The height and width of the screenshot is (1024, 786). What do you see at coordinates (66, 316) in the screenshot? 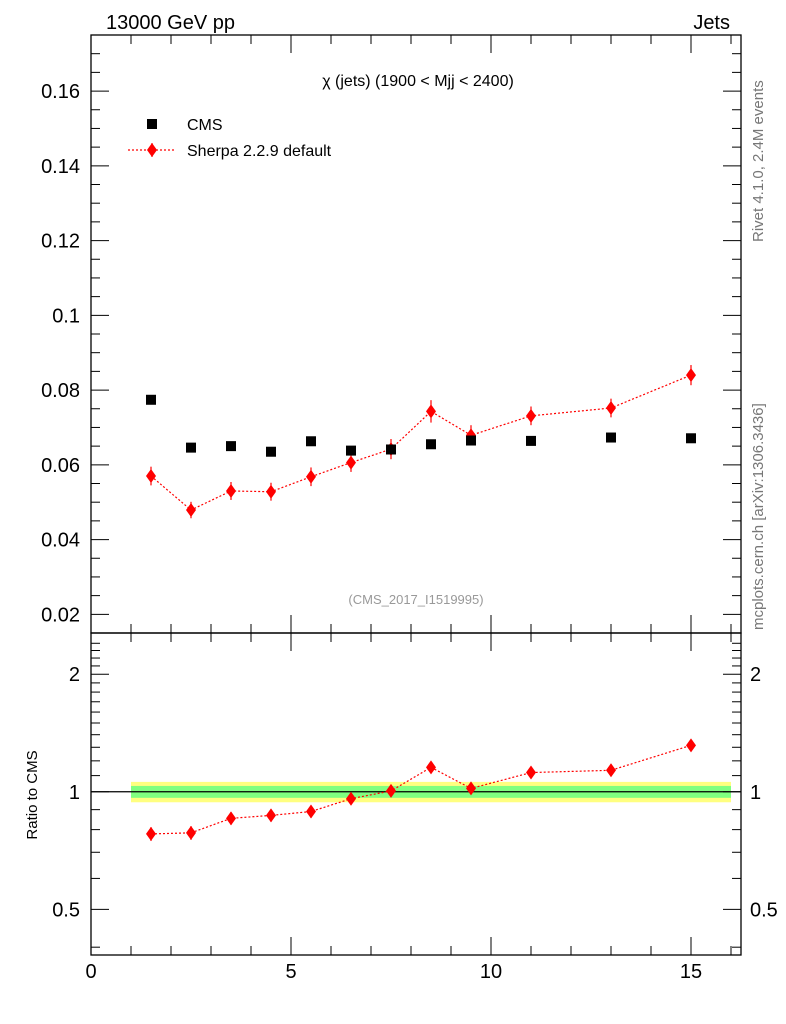
I see `main-ytick-label: 0.1` at bounding box center [66, 316].